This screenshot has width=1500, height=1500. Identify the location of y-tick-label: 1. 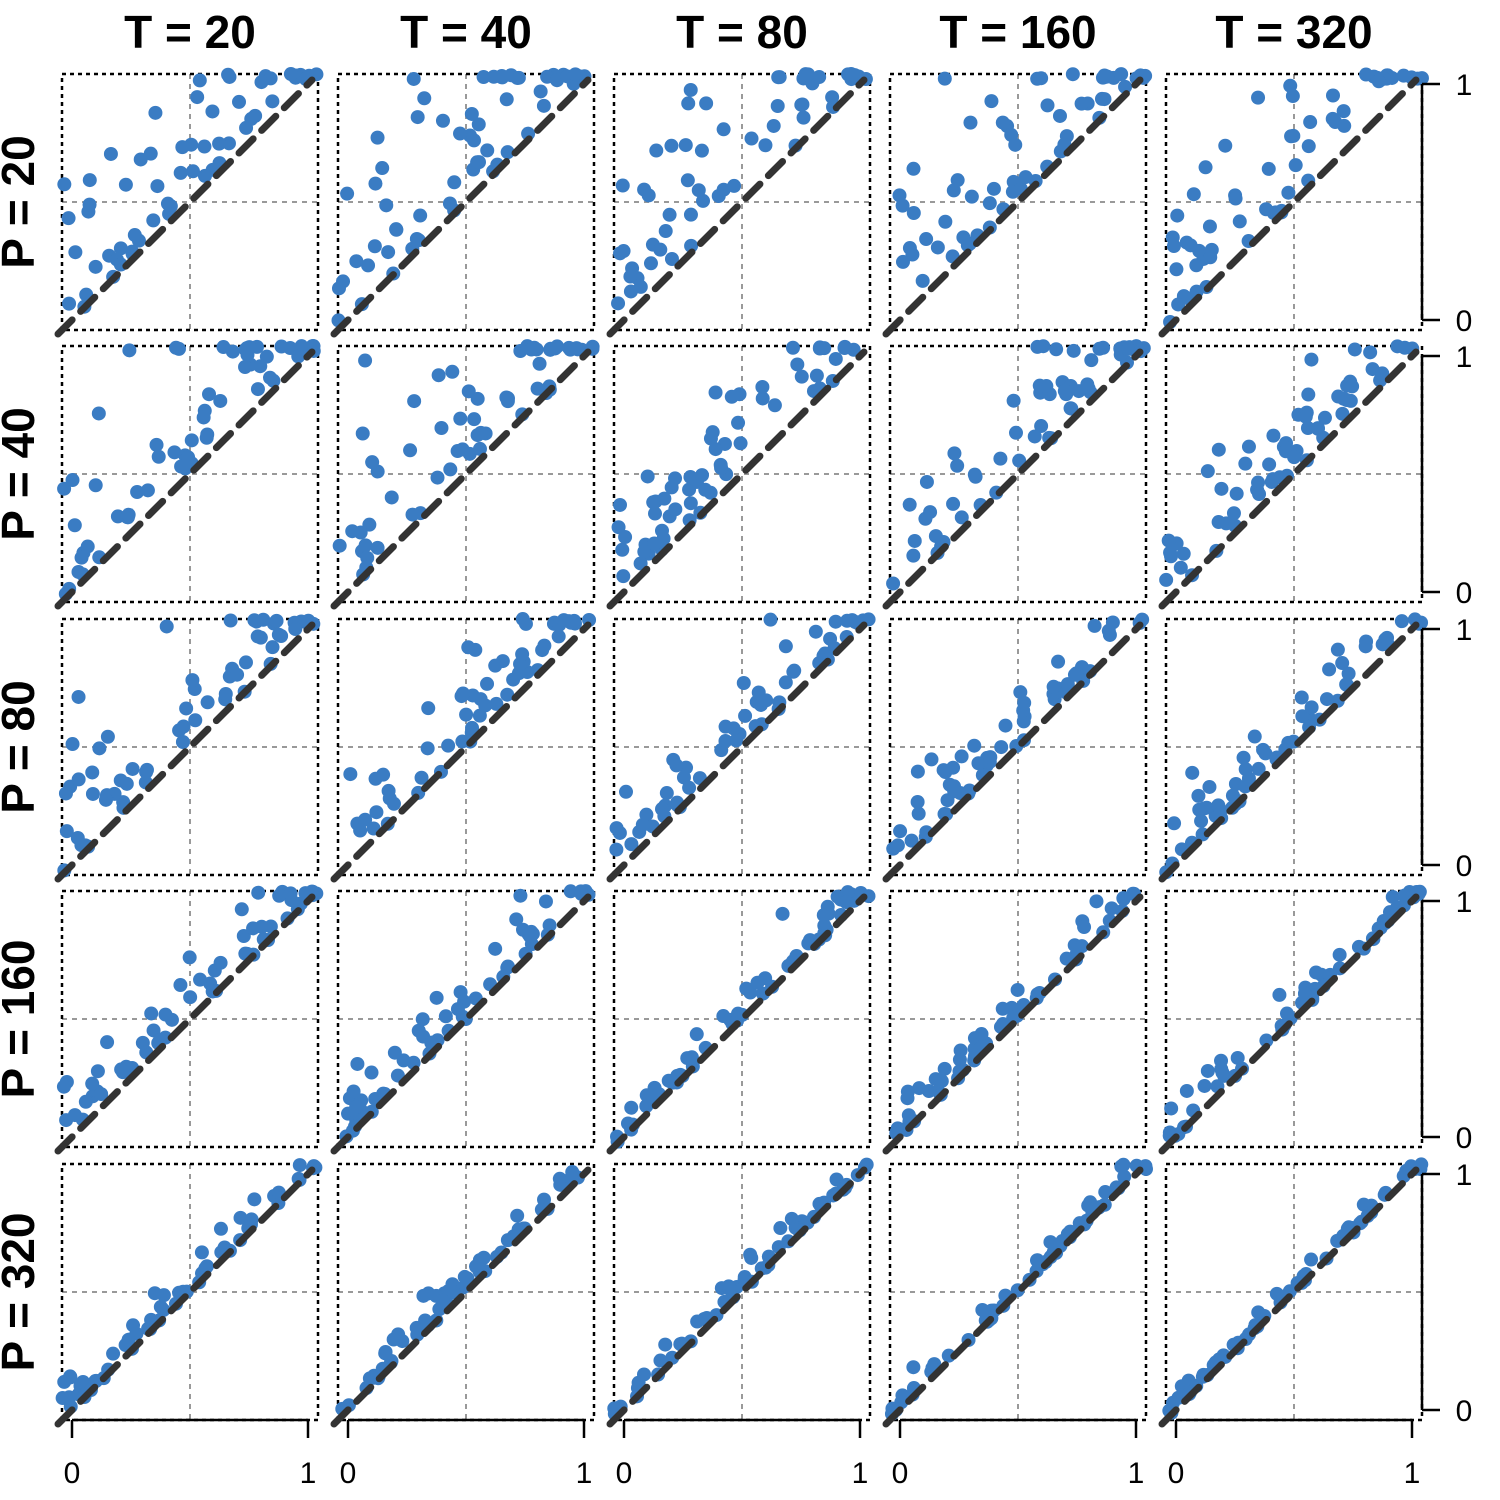
(1464, 1175).